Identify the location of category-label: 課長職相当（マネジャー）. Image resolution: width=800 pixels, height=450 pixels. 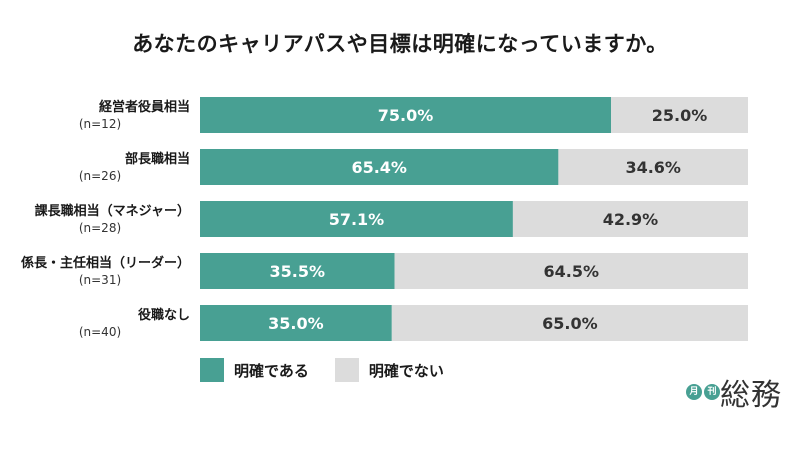
(112, 211).